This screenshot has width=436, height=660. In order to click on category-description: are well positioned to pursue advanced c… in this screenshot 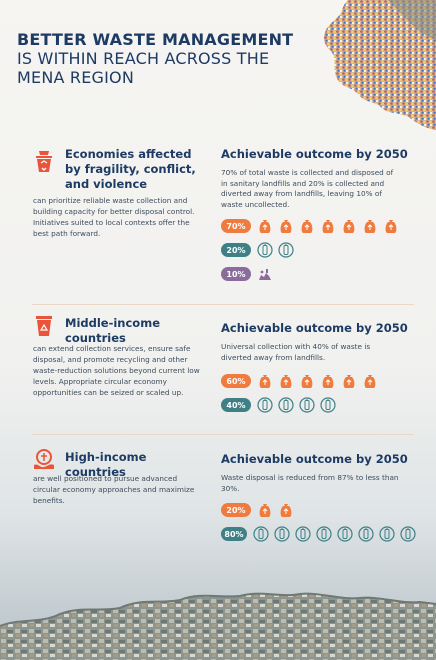, I will do `click(114, 489)`.